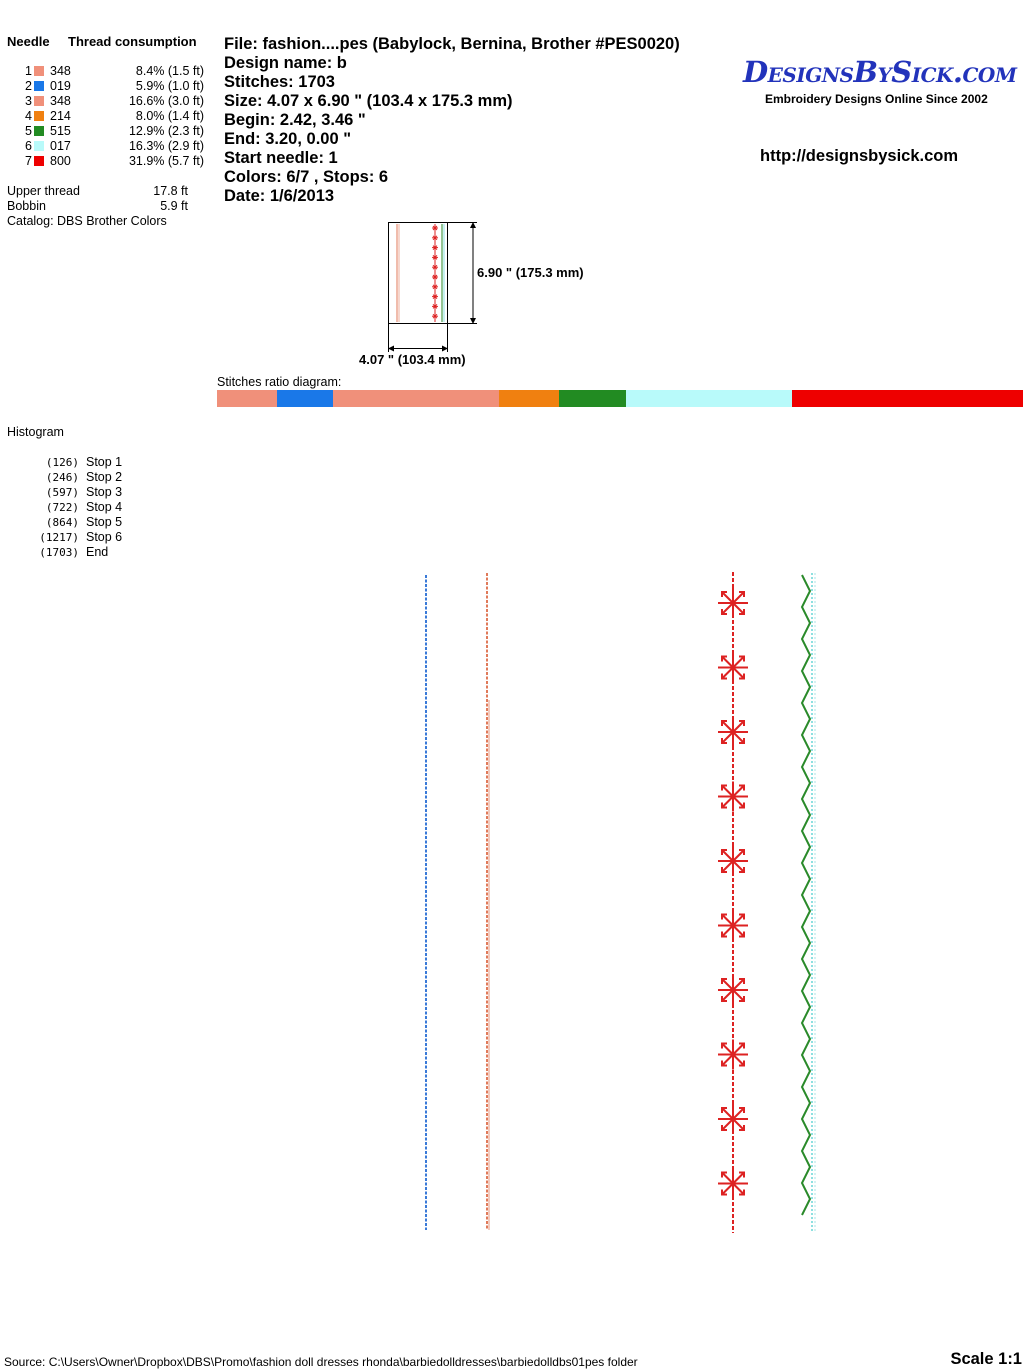 This screenshot has width=1024, height=1370. What do you see at coordinates (279, 82) in the screenshot?
I see `stitches-line: Stitches: 1703` at bounding box center [279, 82].